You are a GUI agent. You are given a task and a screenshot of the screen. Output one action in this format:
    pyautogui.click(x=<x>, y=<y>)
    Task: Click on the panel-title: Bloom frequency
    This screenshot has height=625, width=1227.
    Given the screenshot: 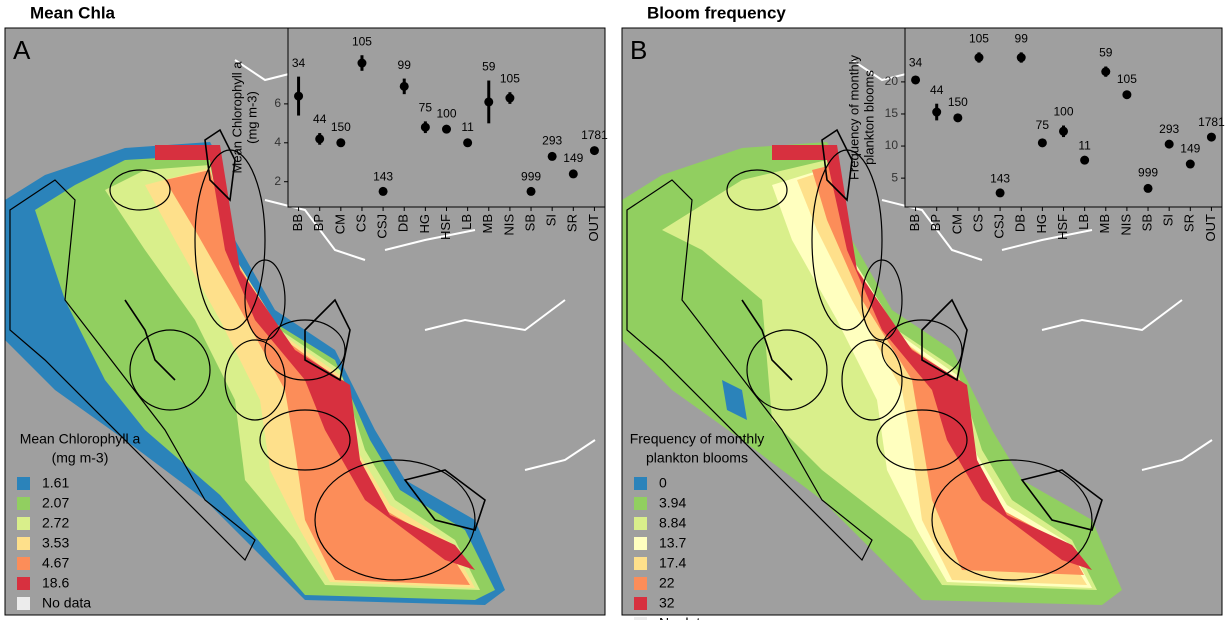 What is the action you would take?
    pyautogui.click(x=716, y=12)
    